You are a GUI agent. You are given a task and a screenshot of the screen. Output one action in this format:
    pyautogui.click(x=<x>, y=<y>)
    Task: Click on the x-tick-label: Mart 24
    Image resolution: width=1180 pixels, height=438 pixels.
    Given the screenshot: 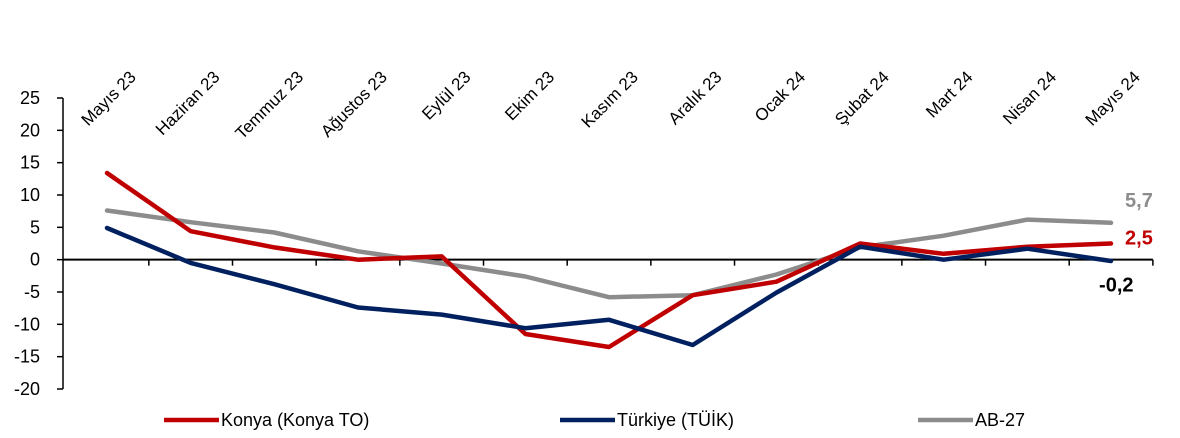 What is the action you would take?
    pyautogui.click(x=949, y=94)
    